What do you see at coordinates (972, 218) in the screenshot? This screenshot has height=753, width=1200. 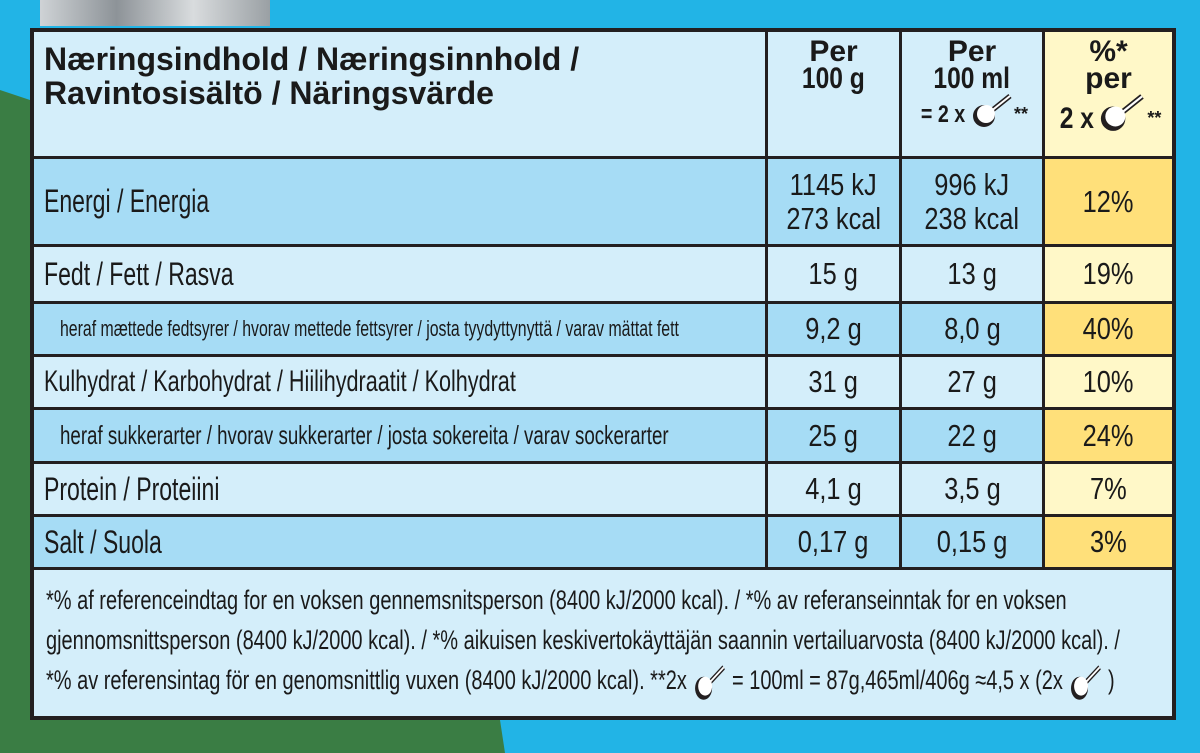 I see `value: 238 kcal` at bounding box center [972, 218].